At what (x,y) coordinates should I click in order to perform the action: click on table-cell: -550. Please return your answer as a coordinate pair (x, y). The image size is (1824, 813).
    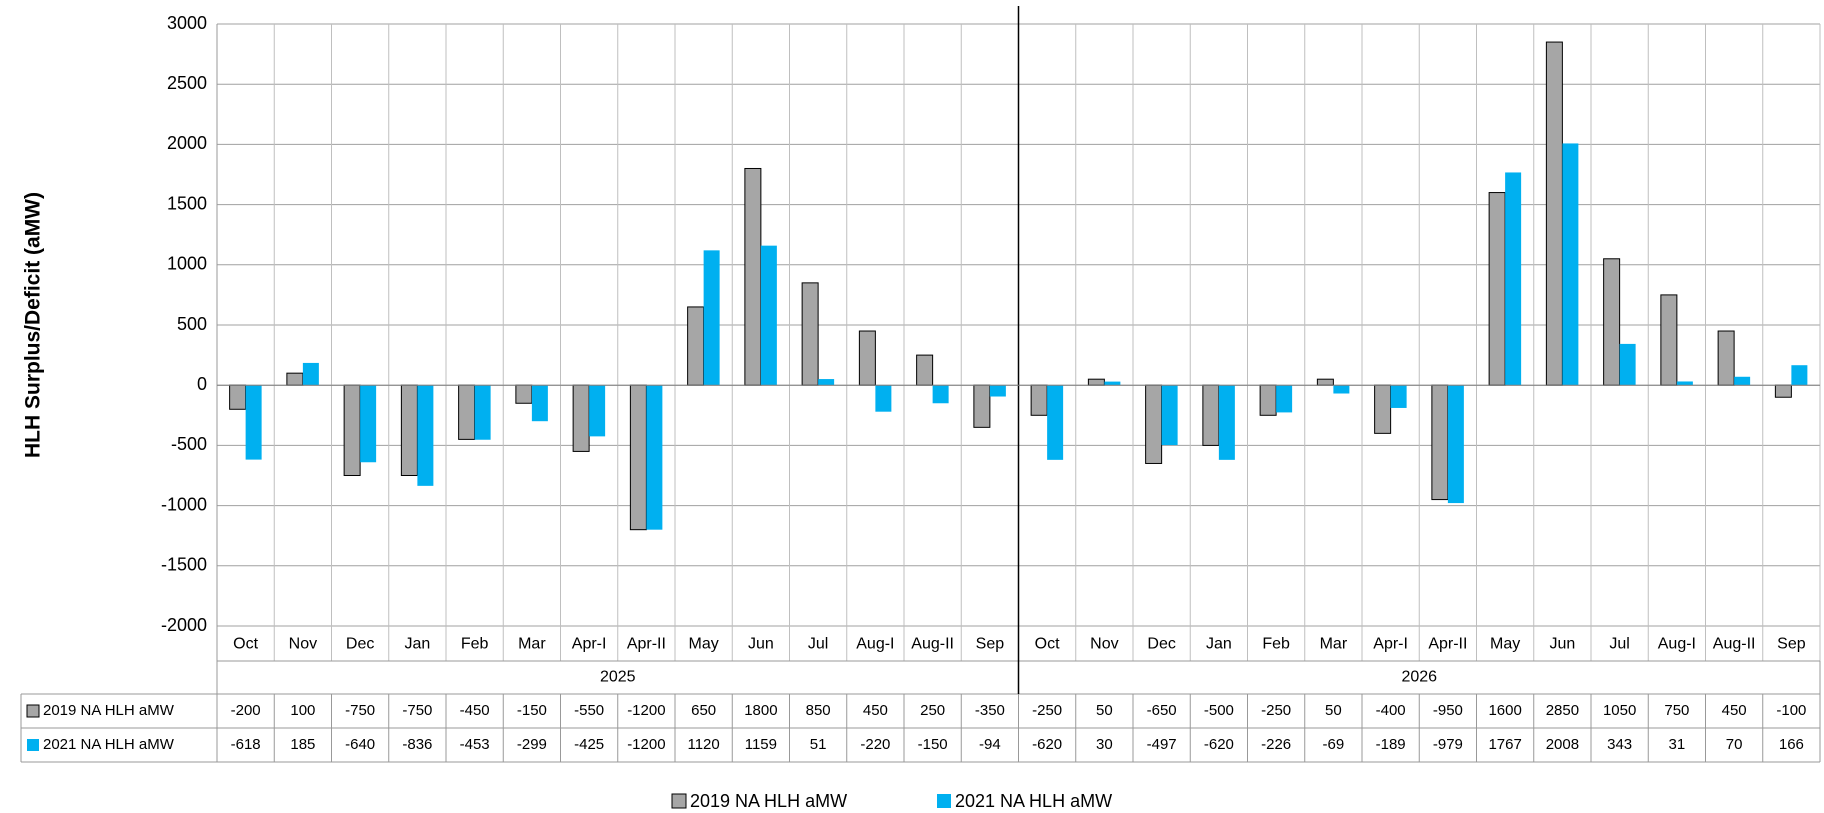
    Looking at the image, I should click on (589, 710).